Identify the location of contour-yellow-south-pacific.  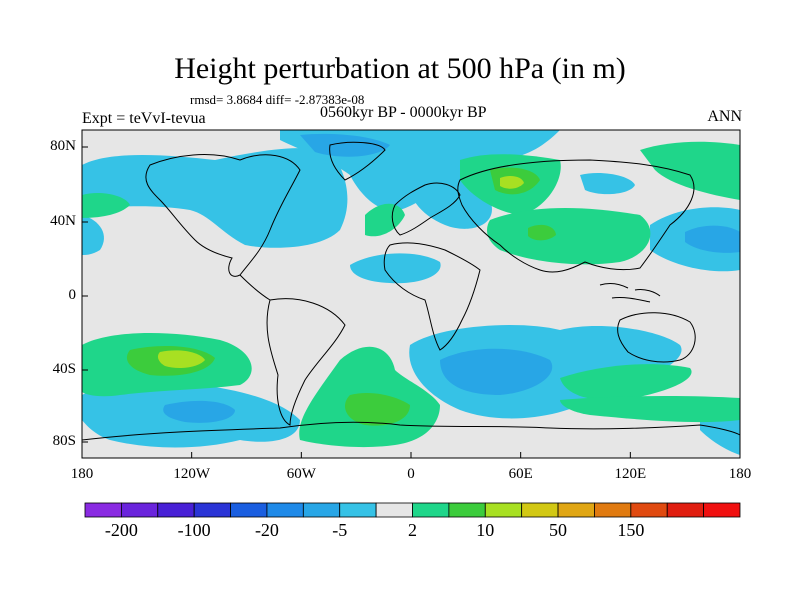
(181, 359).